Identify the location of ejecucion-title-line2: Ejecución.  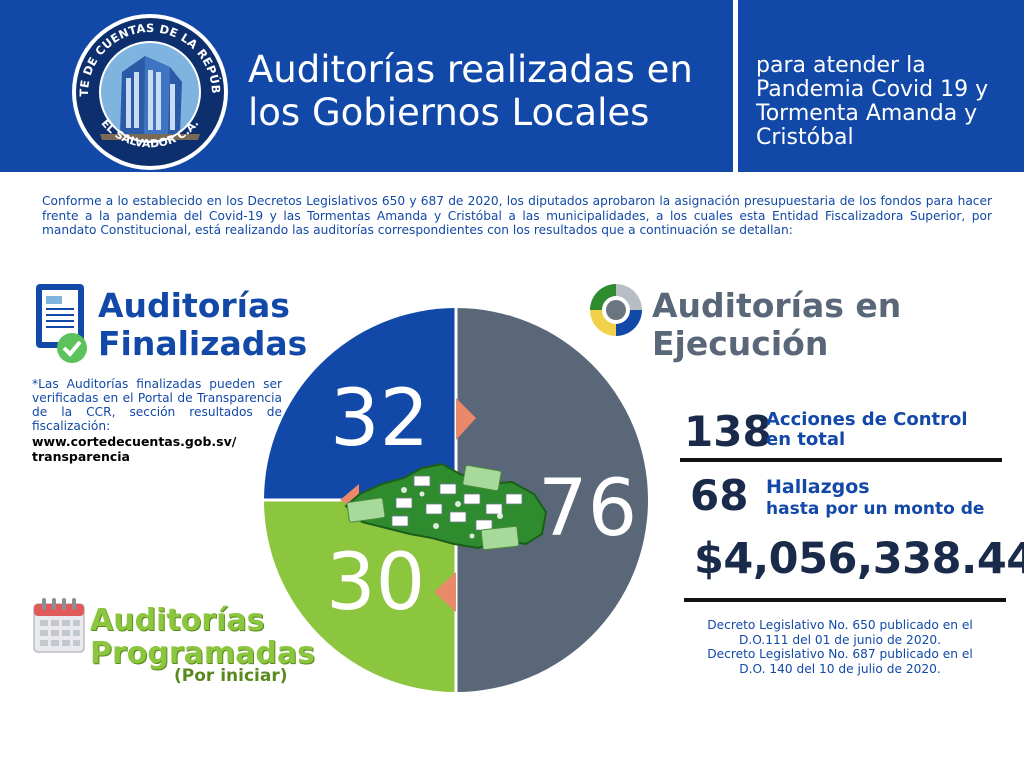
(740, 343).